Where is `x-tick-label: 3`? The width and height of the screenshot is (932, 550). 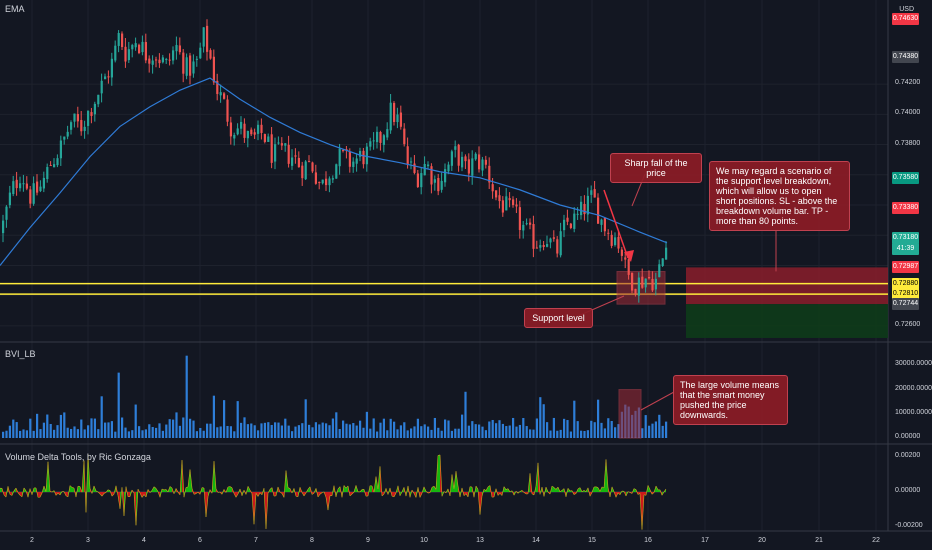
x-tick-label: 3 is located at coordinates (88, 540).